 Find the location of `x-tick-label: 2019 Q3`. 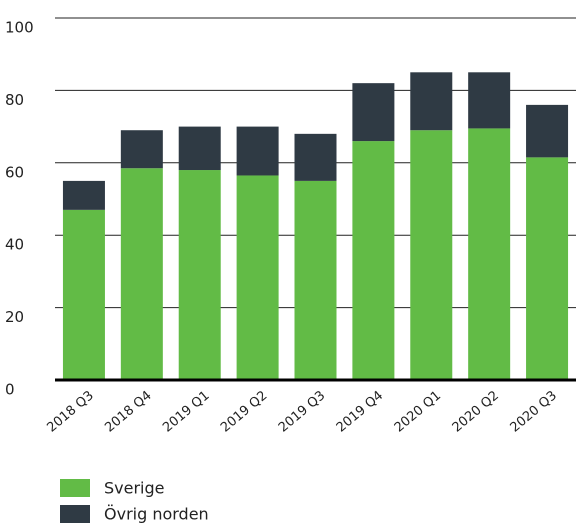

x-tick-label: 2019 Q3 is located at coordinates (302, 411).